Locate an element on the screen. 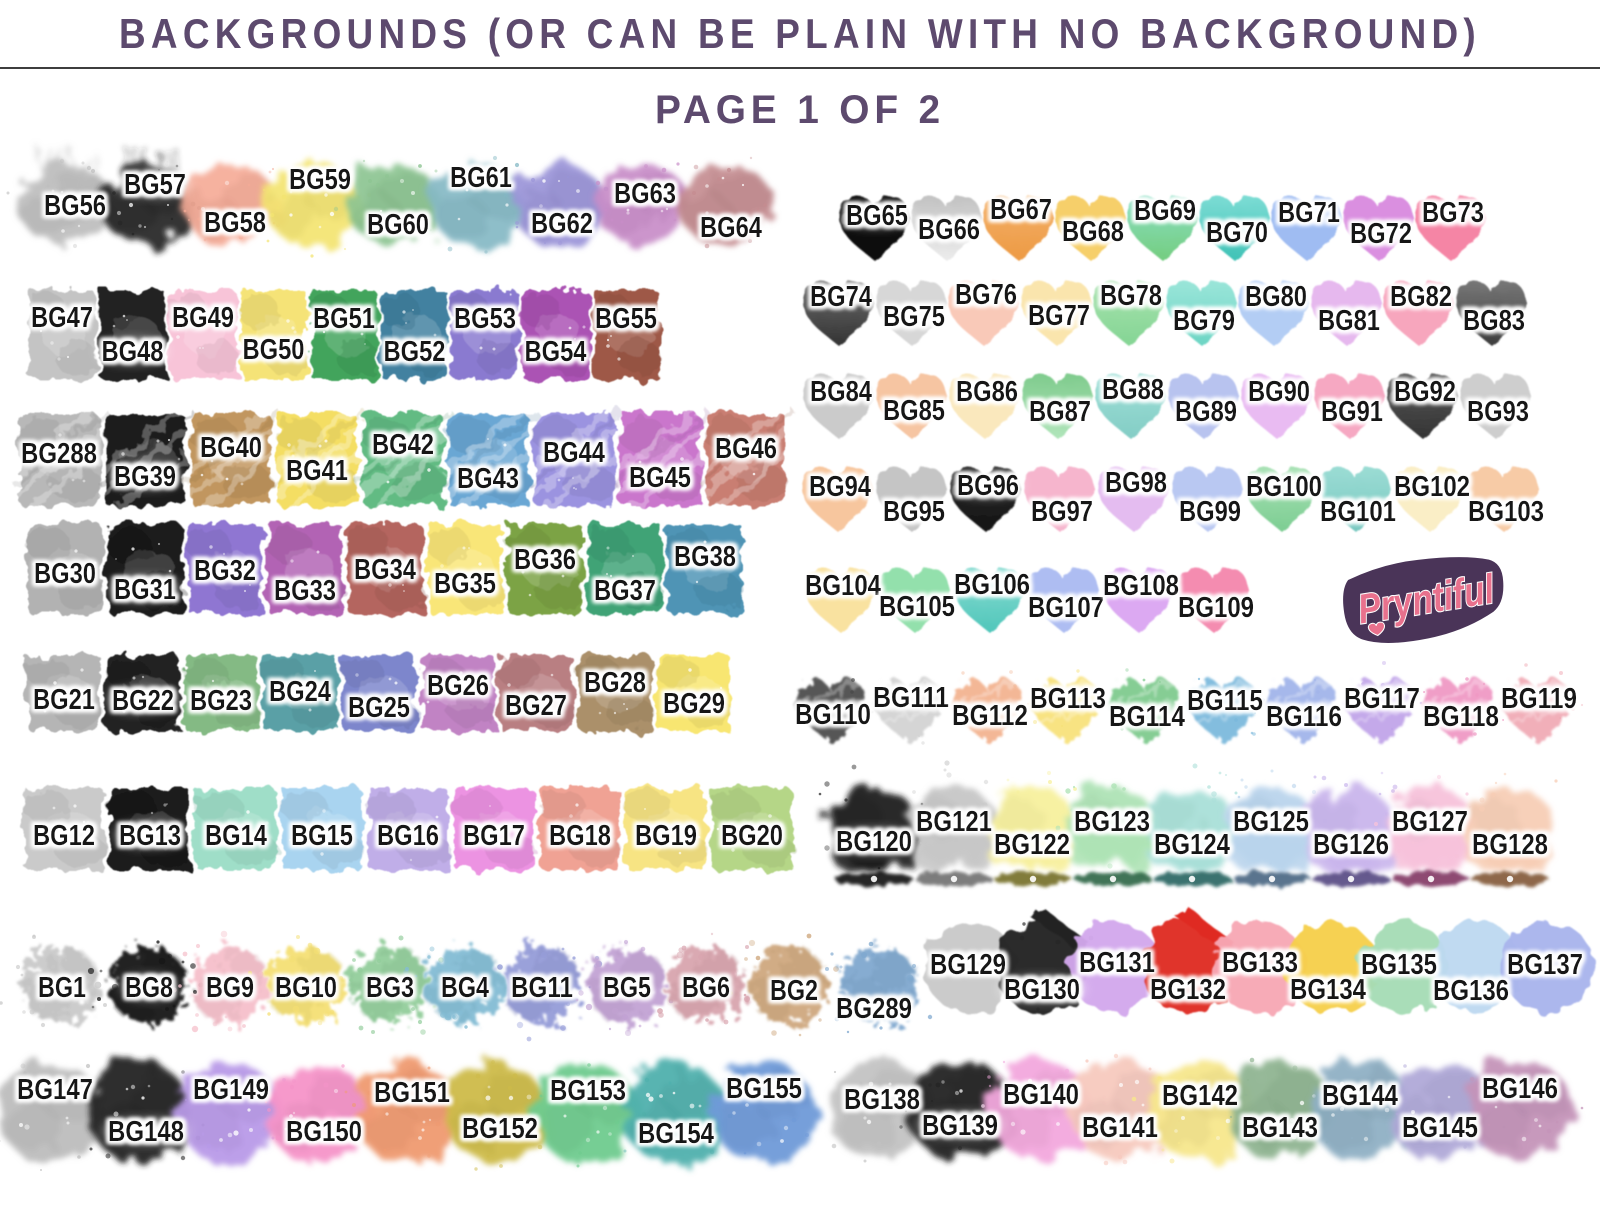 The width and height of the screenshot is (1600, 1205). svg-text: BG16 is located at coordinates (408, 836).